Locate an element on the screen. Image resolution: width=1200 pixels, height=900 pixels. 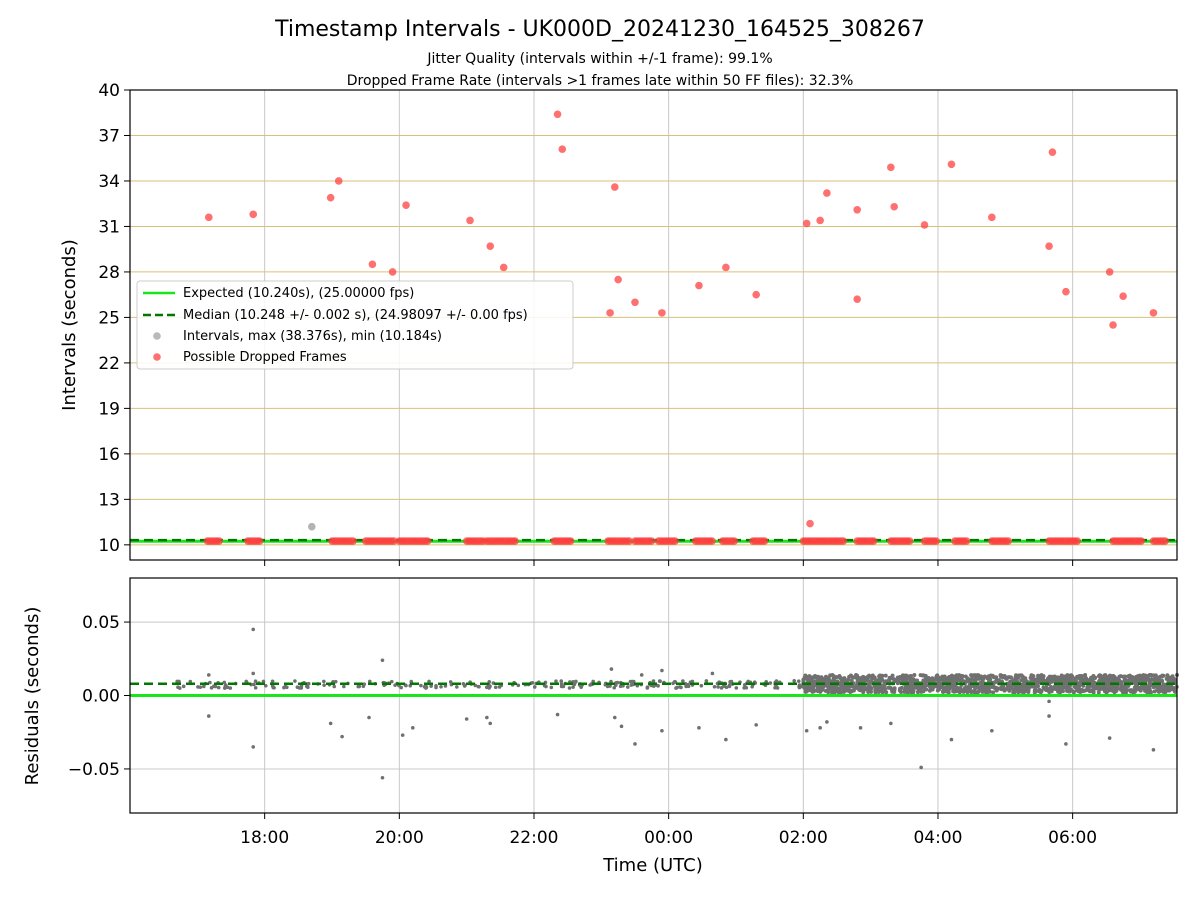
top-y-tick-label: 34 is located at coordinates (109, 182).